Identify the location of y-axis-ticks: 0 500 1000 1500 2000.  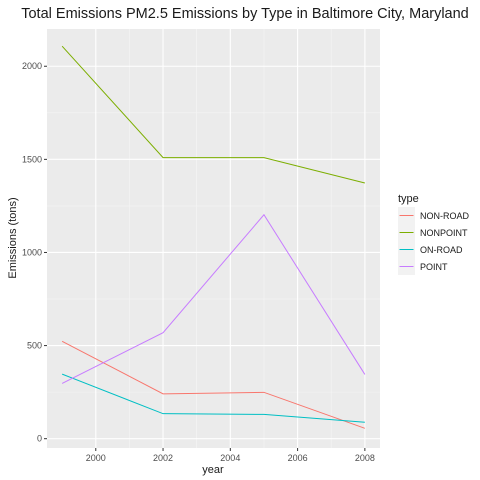
(34, 252).